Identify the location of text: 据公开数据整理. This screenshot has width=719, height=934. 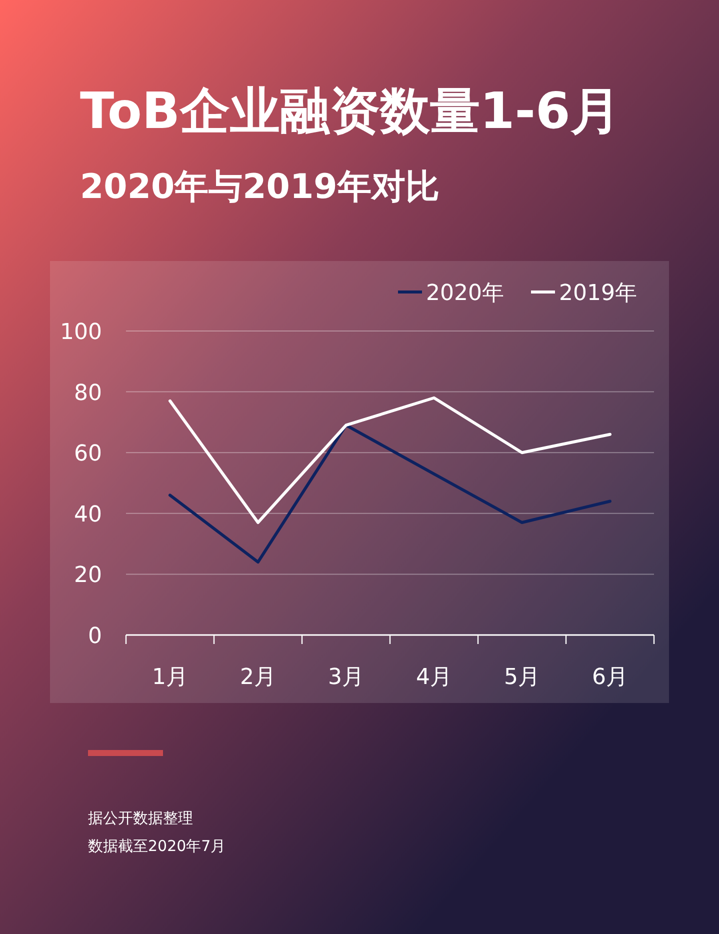
(140, 818).